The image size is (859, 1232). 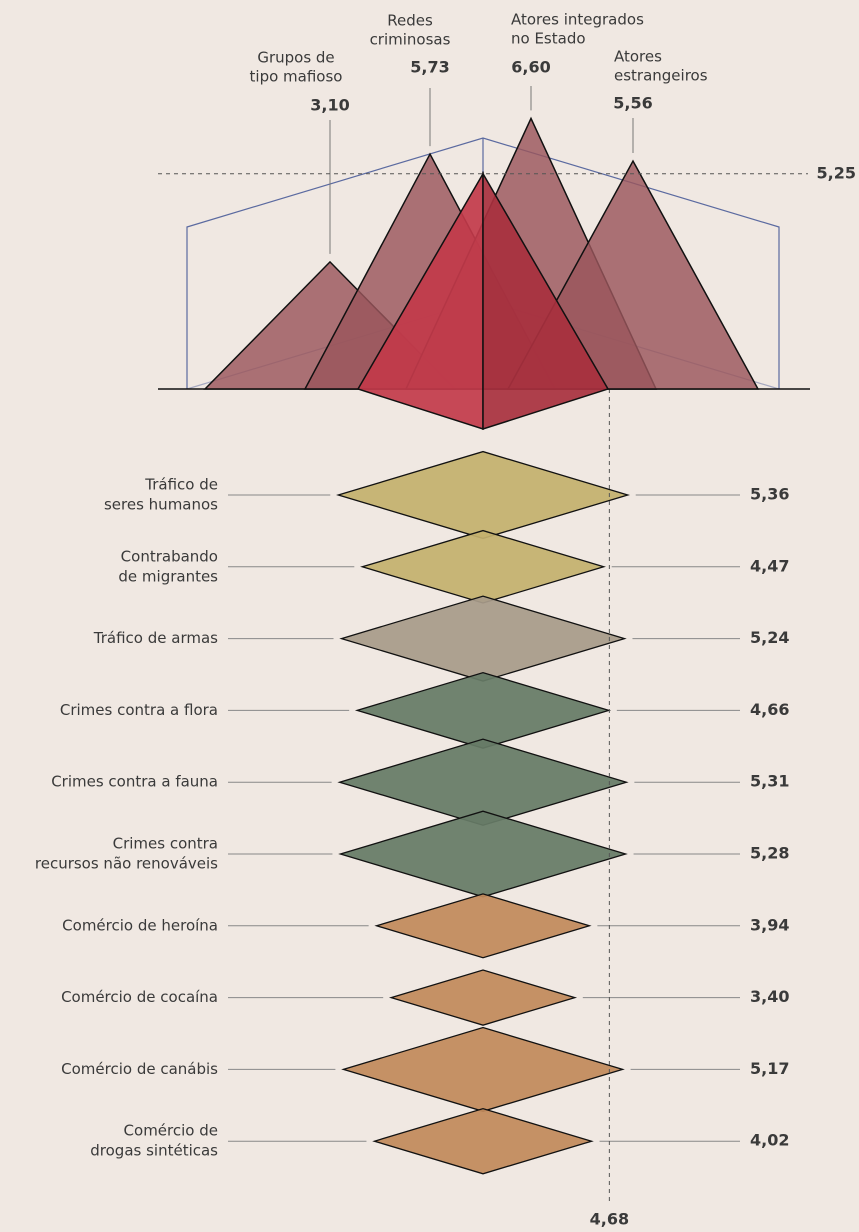 I want to click on value-label: 6,60, so click(x=530, y=67).